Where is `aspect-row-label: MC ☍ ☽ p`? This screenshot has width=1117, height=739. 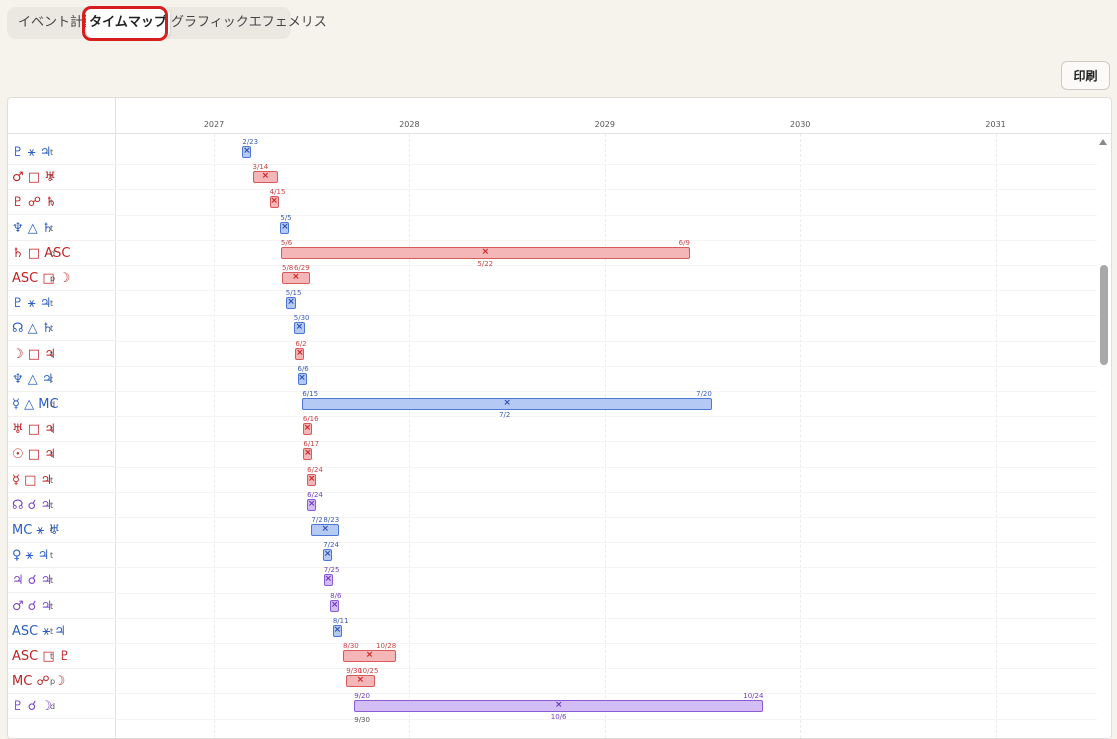
aspect-row-label: MC ☍ ☽ p is located at coordinates (62, 682).